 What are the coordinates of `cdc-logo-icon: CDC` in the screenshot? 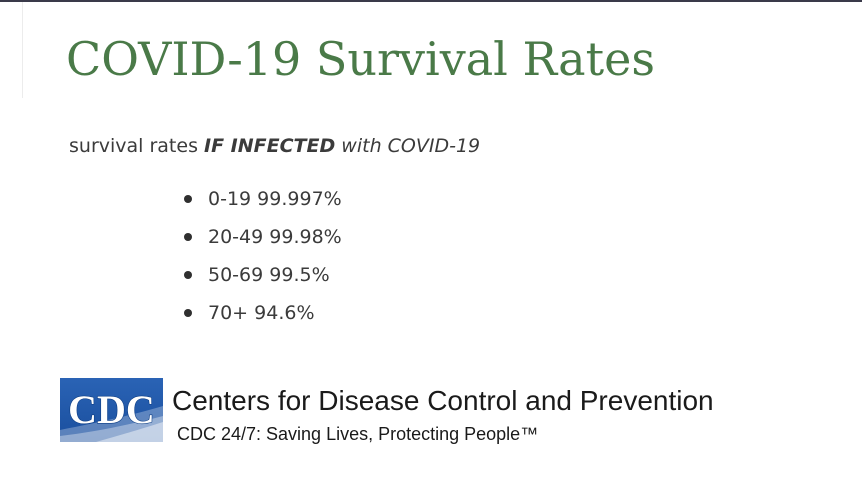 It's located at (111, 410).